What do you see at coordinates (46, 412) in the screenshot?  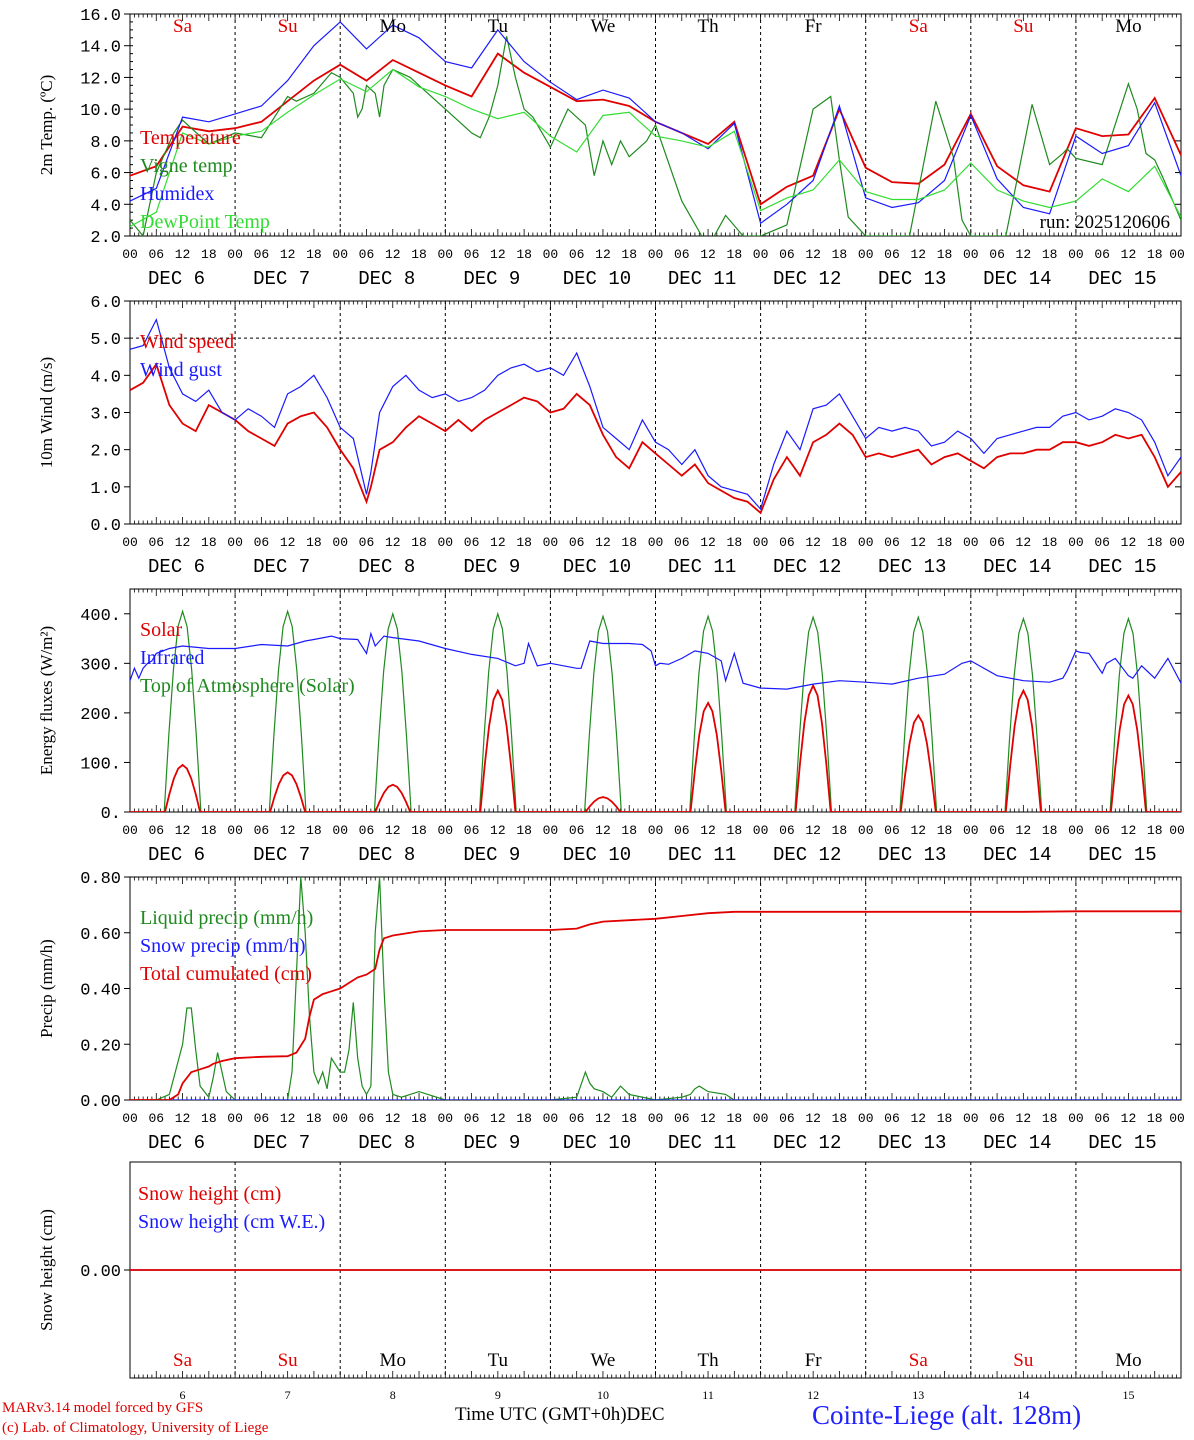 I see `y-axis-title: 10m Wind (m/s)` at bounding box center [46, 412].